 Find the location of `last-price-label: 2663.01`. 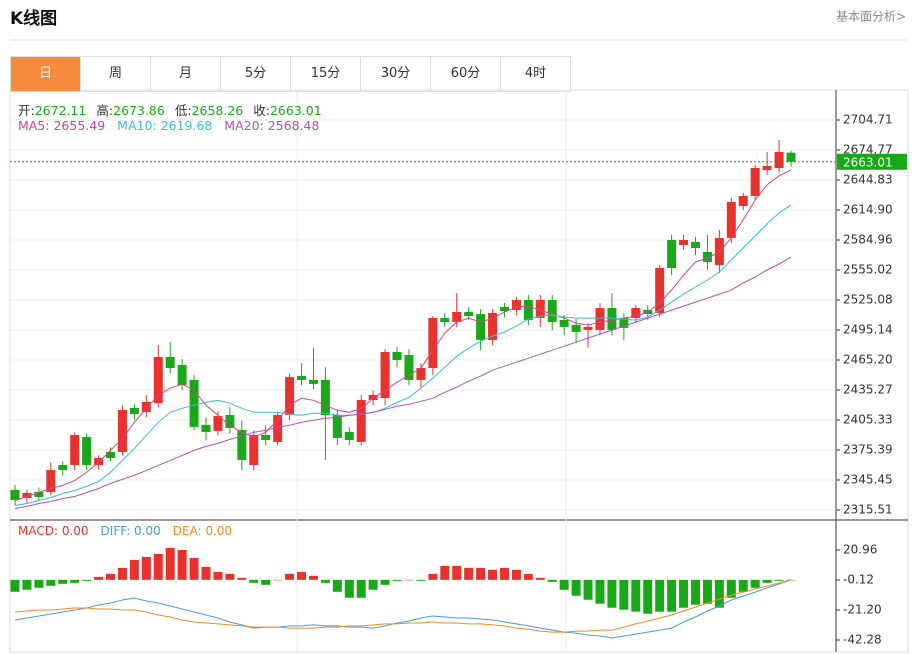

last-price-label: 2663.01 is located at coordinates (868, 162).